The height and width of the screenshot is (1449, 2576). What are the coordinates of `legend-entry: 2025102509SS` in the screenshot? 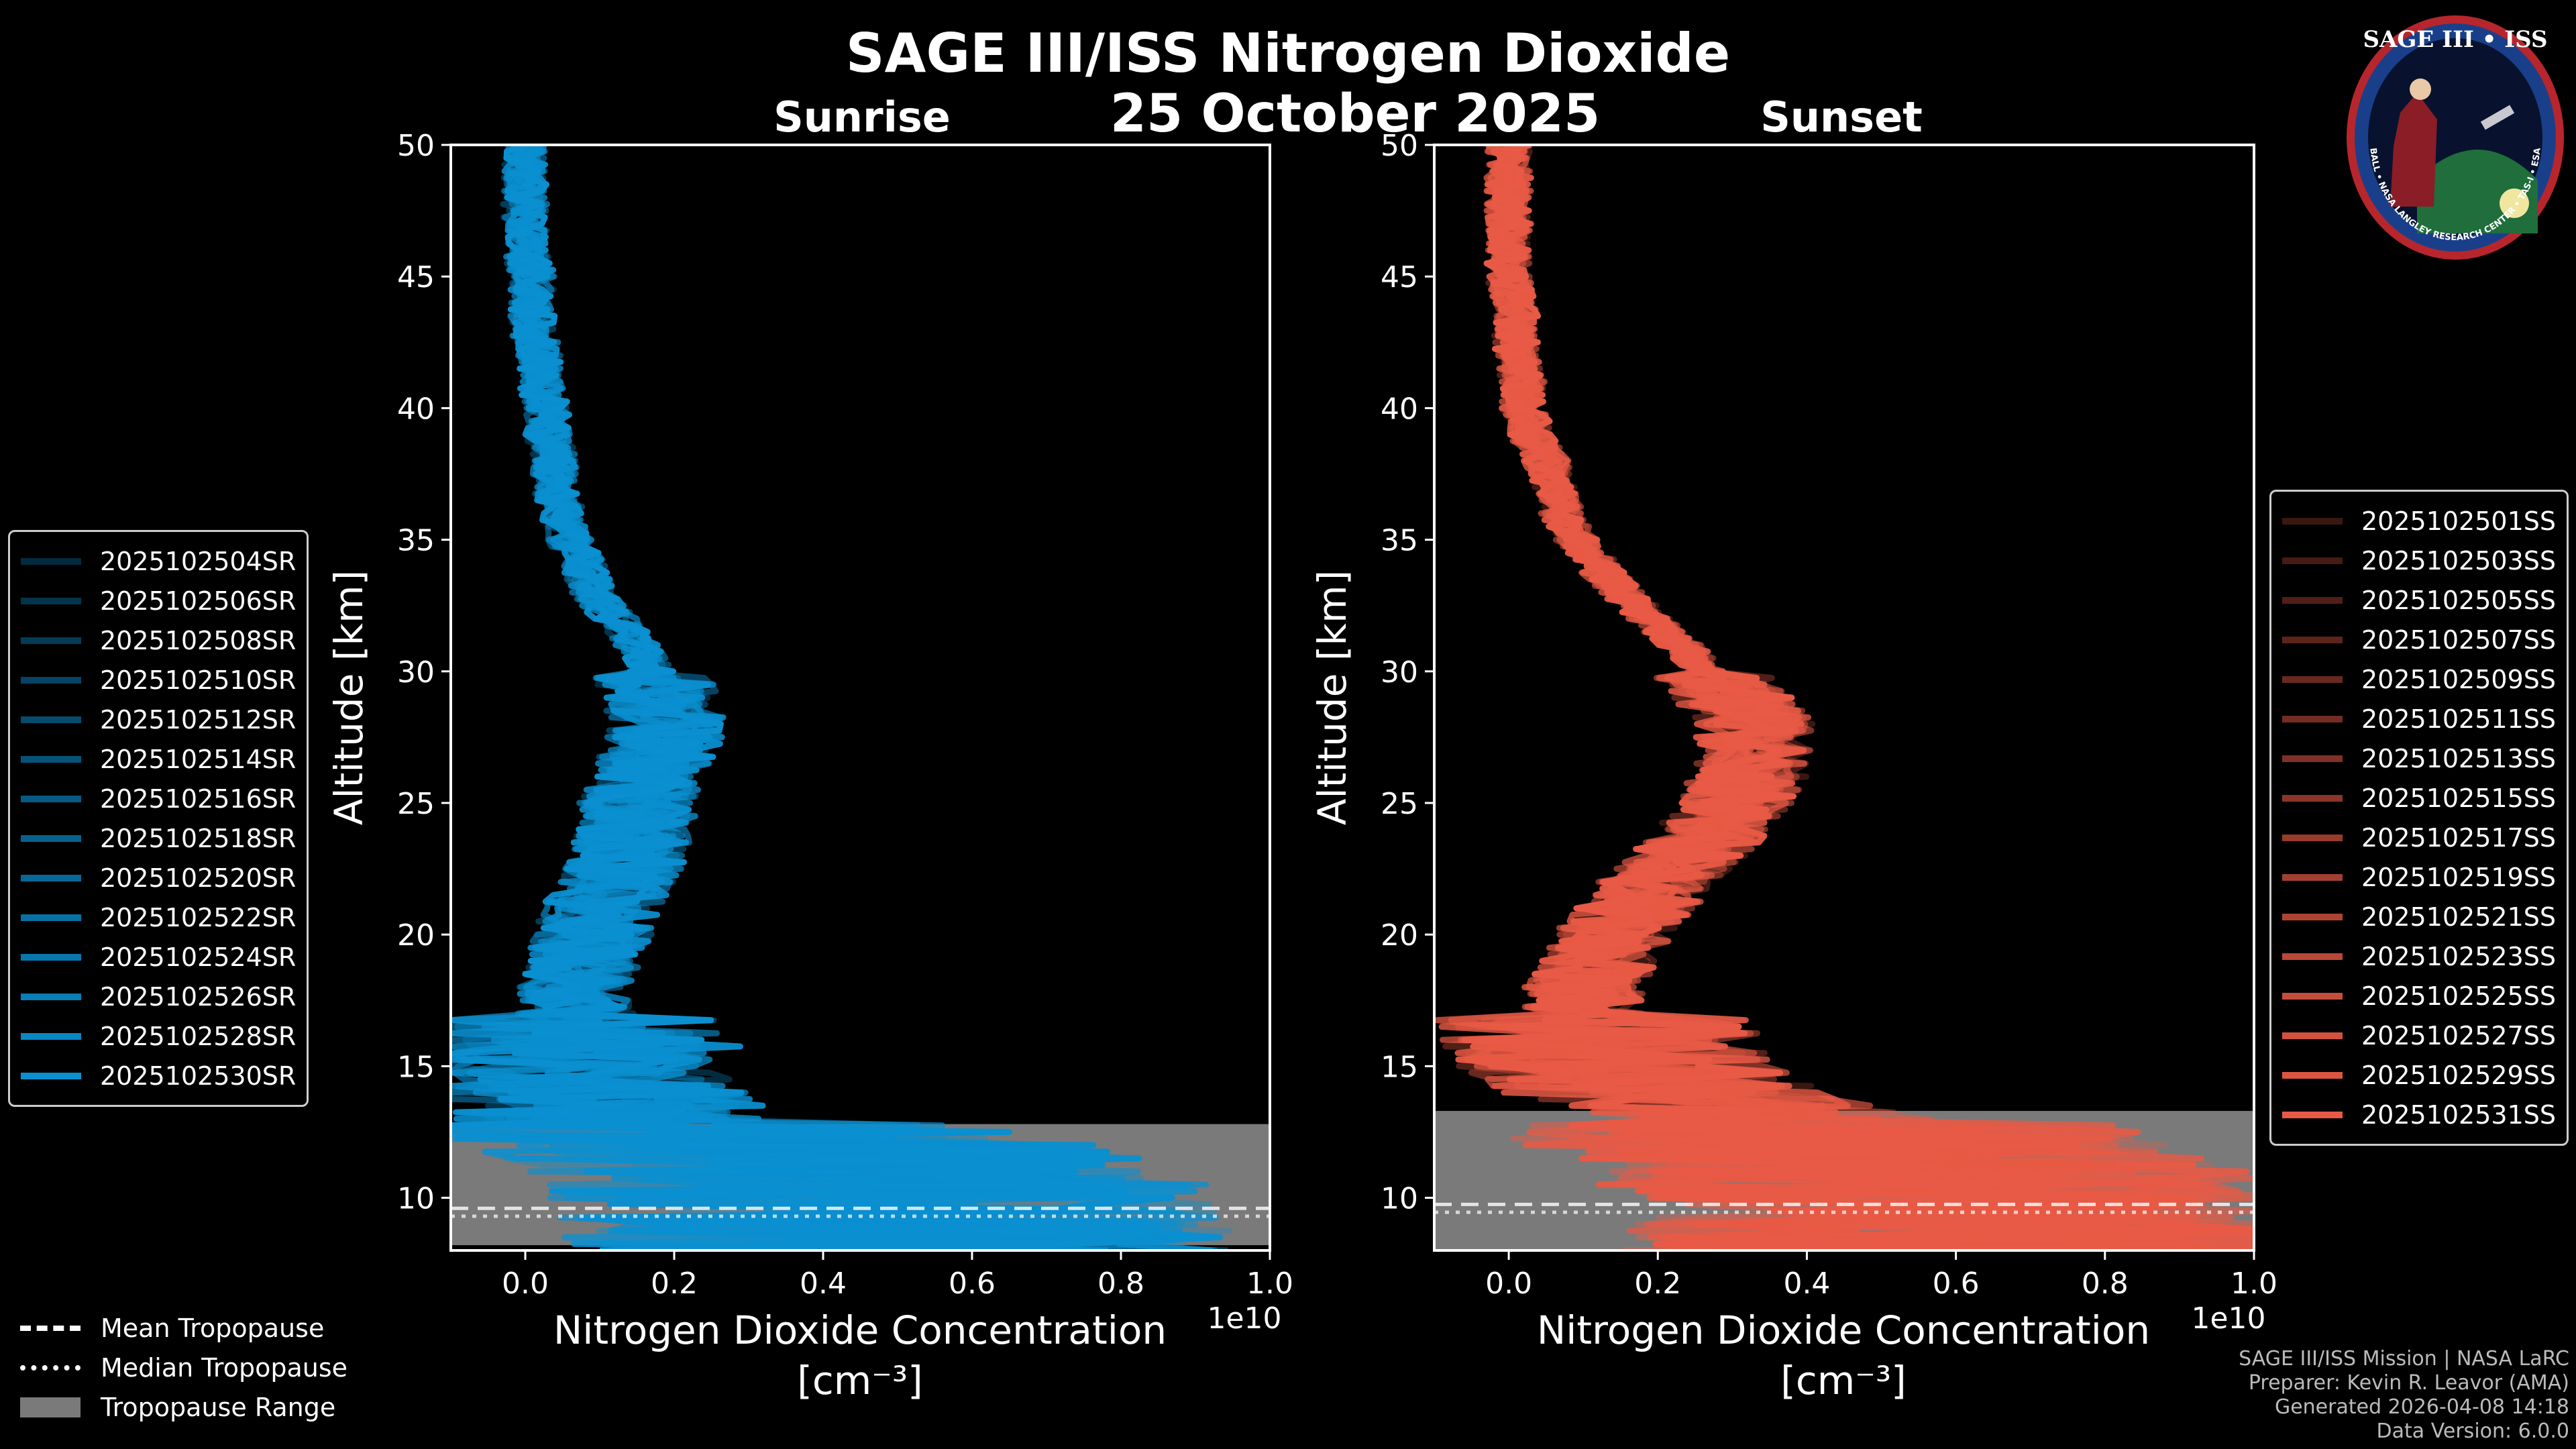 It's located at (2419, 679).